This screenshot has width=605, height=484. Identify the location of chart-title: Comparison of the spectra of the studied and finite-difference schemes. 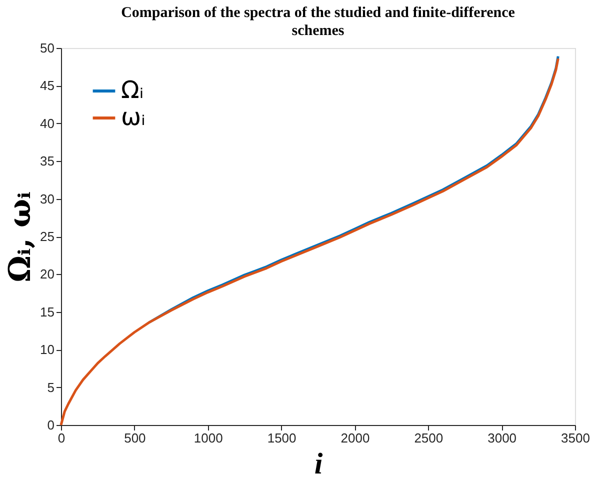
(318, 22).